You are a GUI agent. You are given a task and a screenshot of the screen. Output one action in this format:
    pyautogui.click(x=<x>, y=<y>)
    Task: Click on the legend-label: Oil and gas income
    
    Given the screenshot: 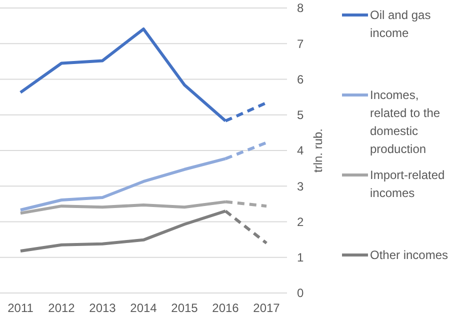 What is the action you would take?
    pyautogui.click(x=400, y=24)
    